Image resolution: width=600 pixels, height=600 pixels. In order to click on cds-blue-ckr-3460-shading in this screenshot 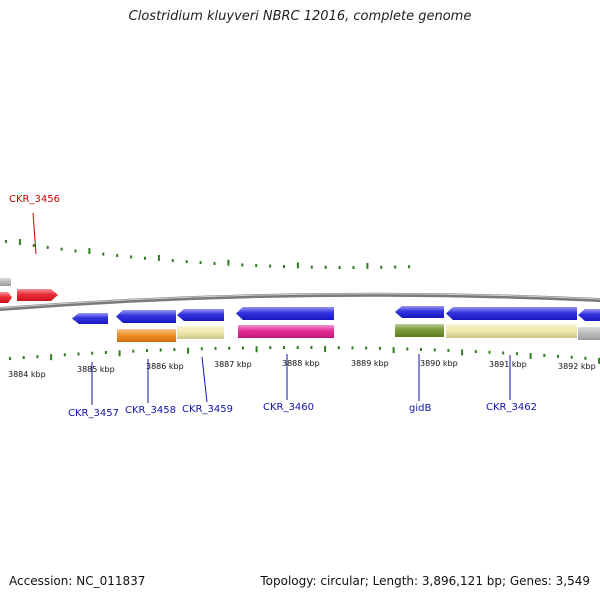, I will do `click(285, 313)`.